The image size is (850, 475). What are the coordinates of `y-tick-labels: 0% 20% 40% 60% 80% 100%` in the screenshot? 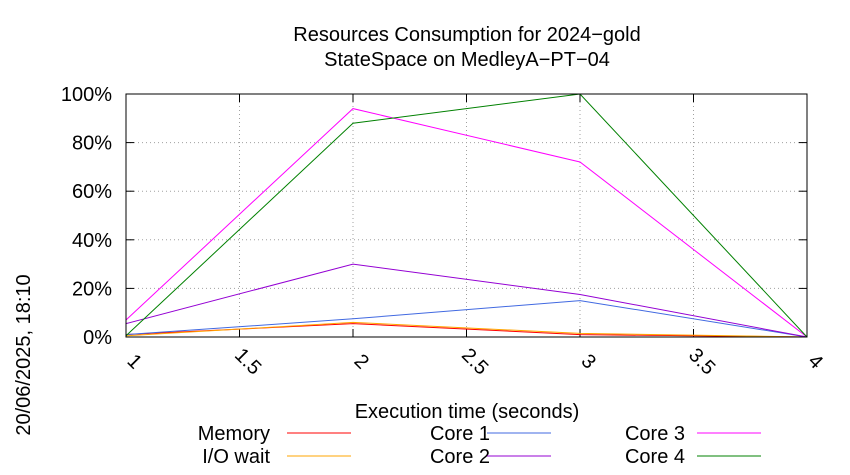 It's located at (86, 216).